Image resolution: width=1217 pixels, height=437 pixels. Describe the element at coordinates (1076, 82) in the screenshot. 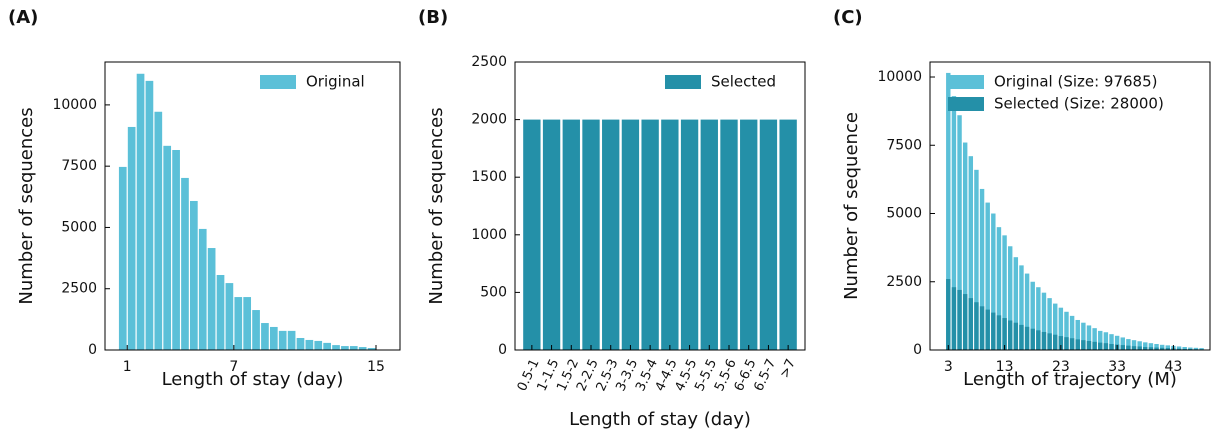

I see `legend-label: Original (Size: 97685)` at that location.